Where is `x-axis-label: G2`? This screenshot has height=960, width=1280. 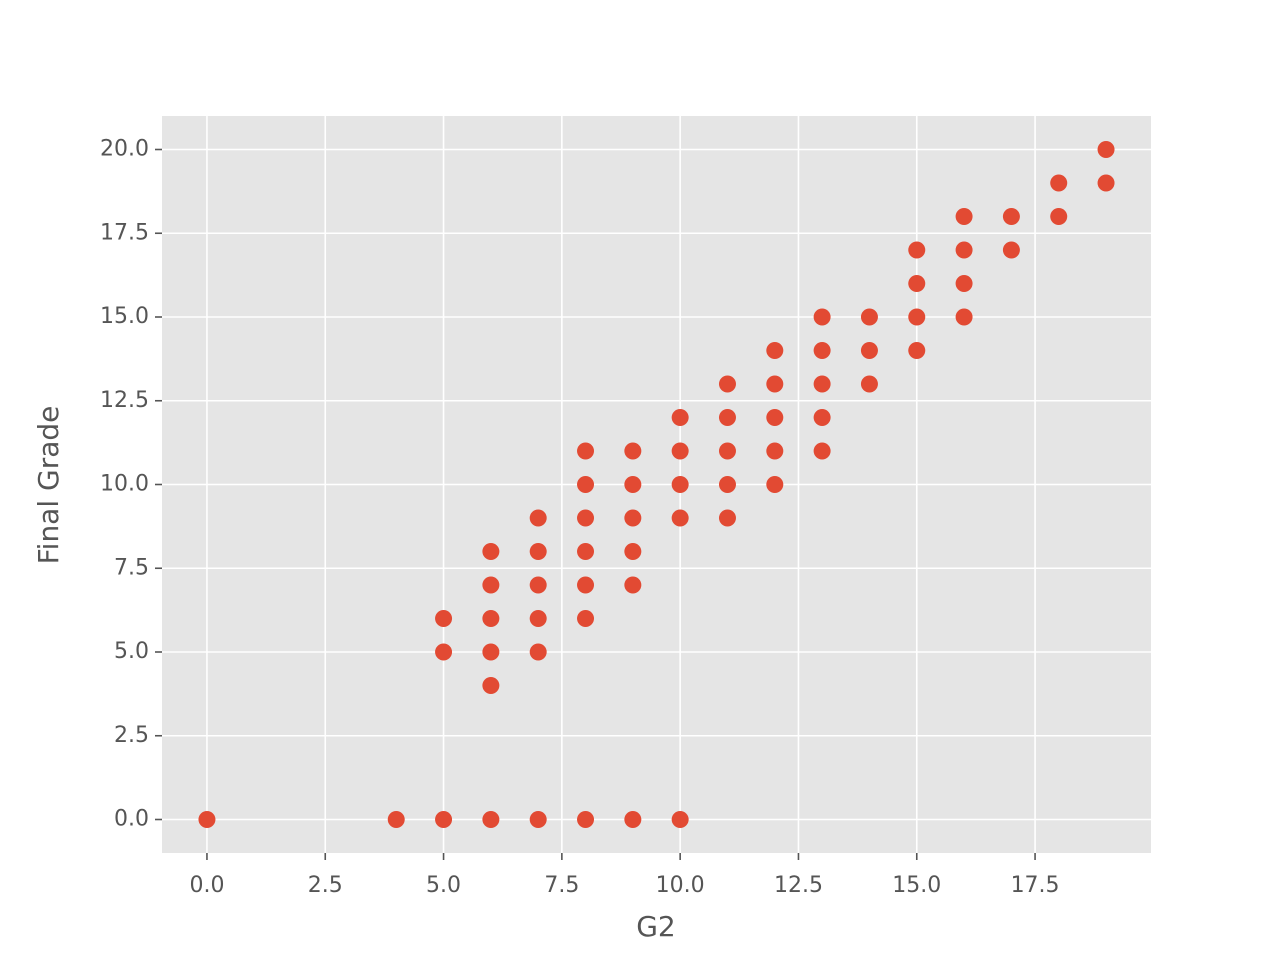
x-axis-label: G2 is located at coordinates (656, 926).